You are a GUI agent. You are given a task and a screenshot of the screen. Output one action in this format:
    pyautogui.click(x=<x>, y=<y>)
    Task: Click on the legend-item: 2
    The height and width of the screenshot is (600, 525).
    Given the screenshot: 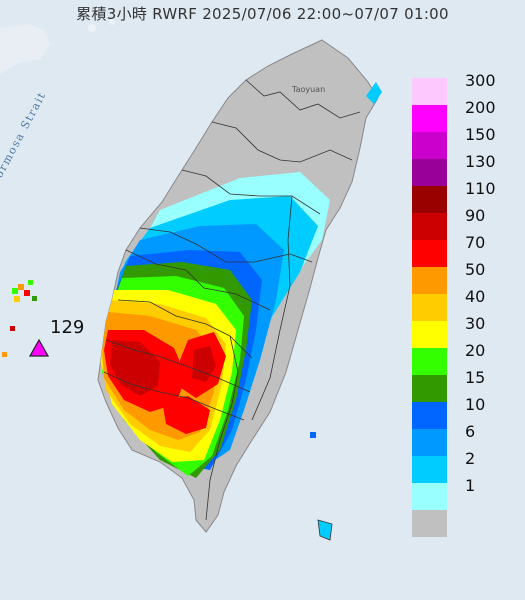 What is the action you would take?
    pyautogui.click(x=462, y=466)
    